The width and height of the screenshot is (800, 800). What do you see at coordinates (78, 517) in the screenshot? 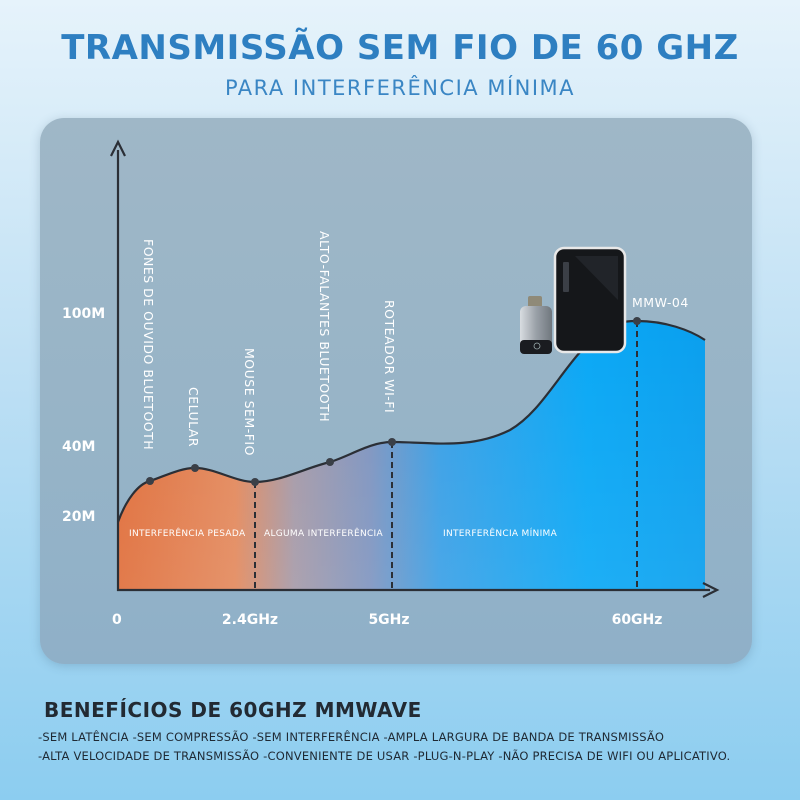
I see `y-tick-label: 20M` at bounding box center [78, 517].